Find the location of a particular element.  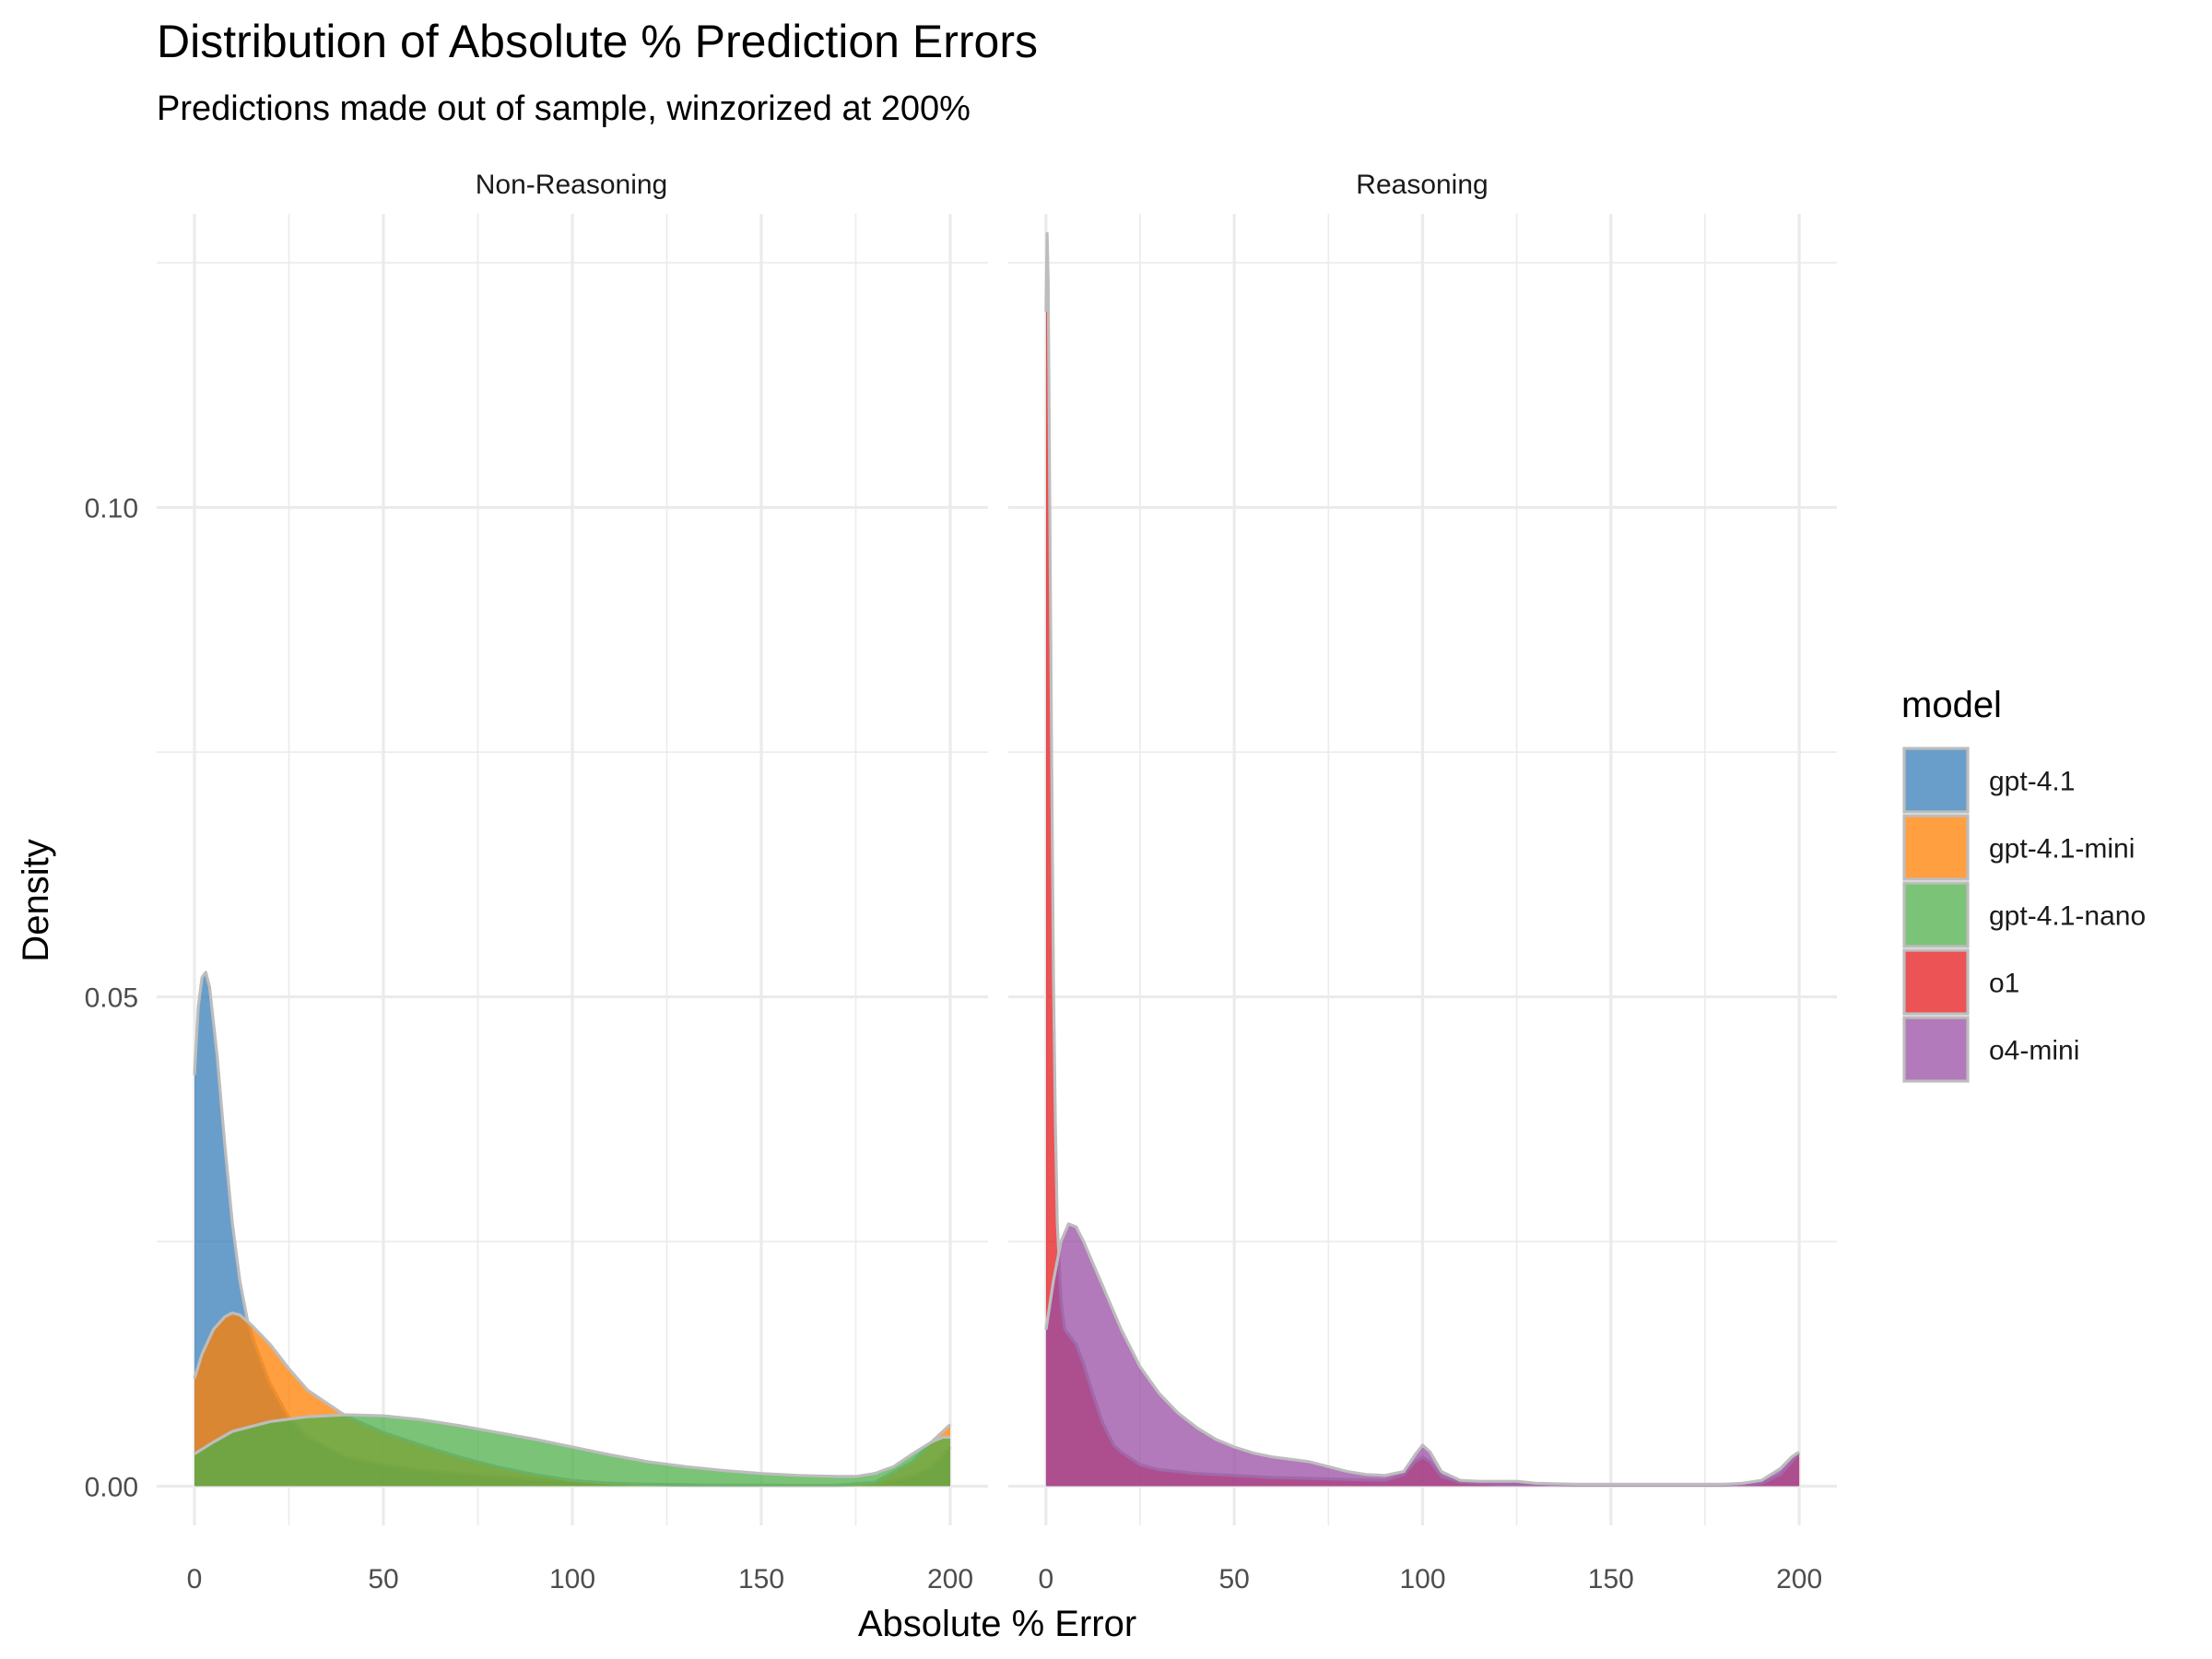

density-area-gpt-4.1-nano is located at coordinates (572, 1451).